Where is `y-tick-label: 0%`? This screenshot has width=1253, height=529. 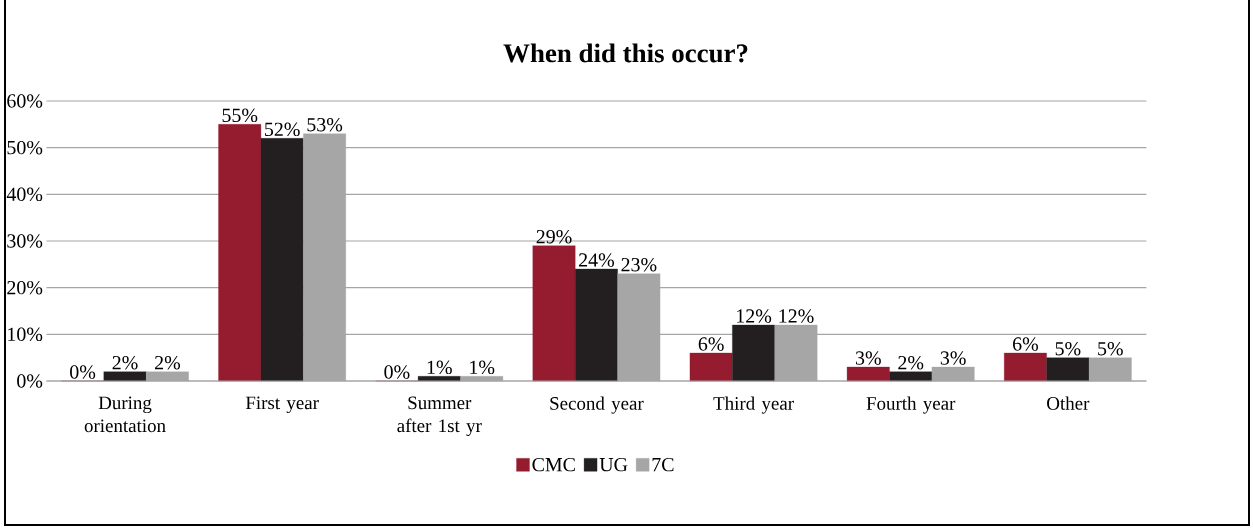
y-tick-label: 0% is located at coordinates (30, 381).